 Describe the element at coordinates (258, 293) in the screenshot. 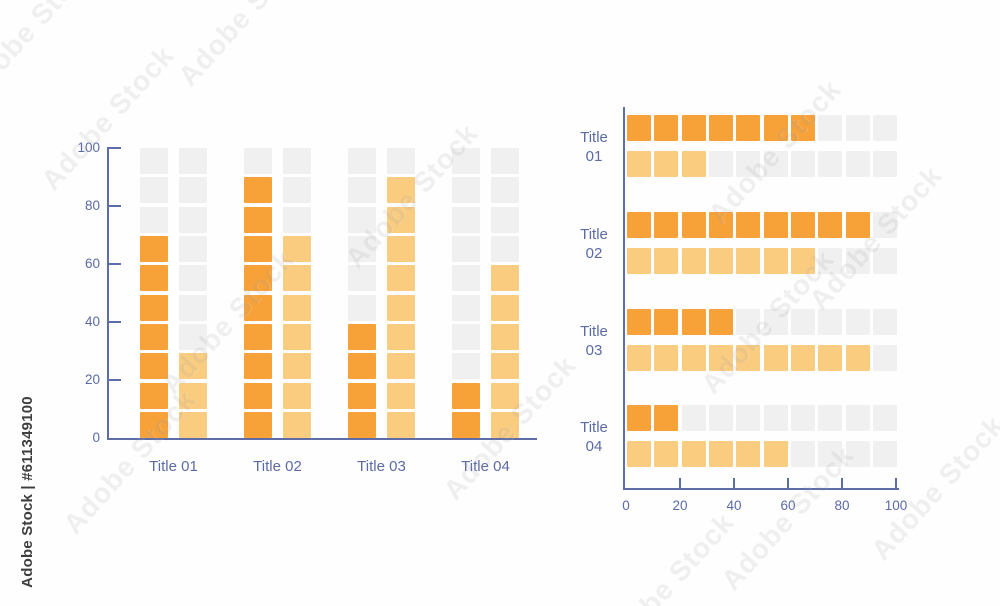

I see `column-dark-orange` at that location.